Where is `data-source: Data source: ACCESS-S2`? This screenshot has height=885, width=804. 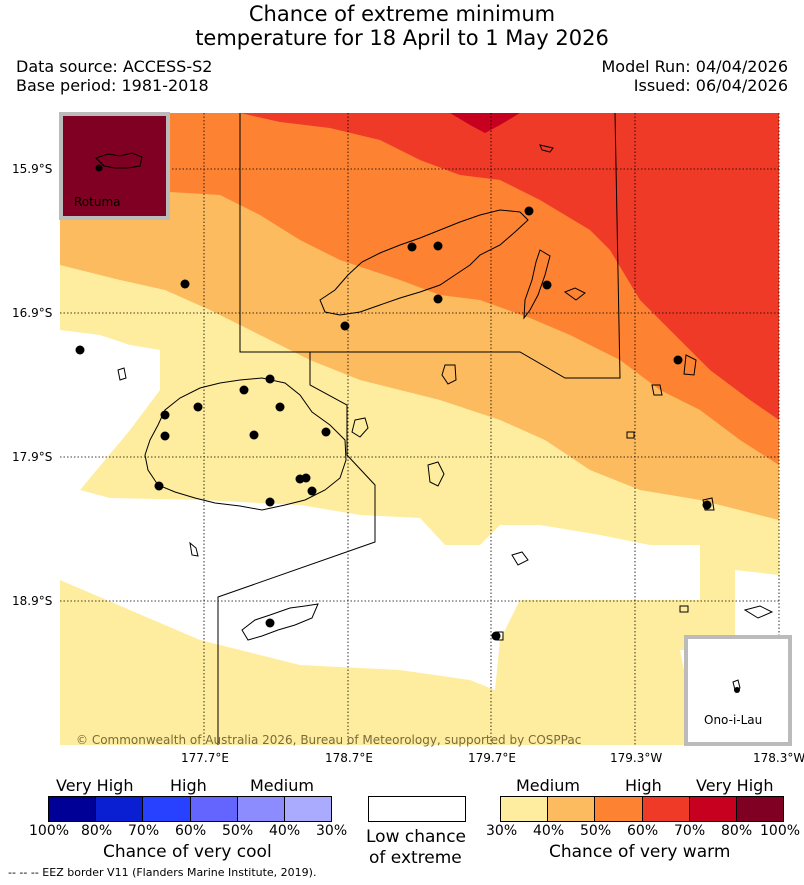
data-source: Data source: ACCESS-S2 is located at coordinates (114, 66).